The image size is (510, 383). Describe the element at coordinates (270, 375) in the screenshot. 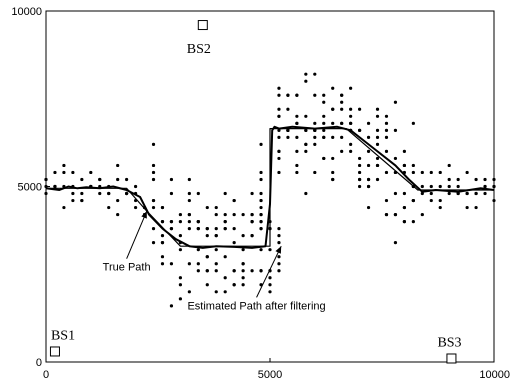

I see `x-tick-label: 5000` at that location.